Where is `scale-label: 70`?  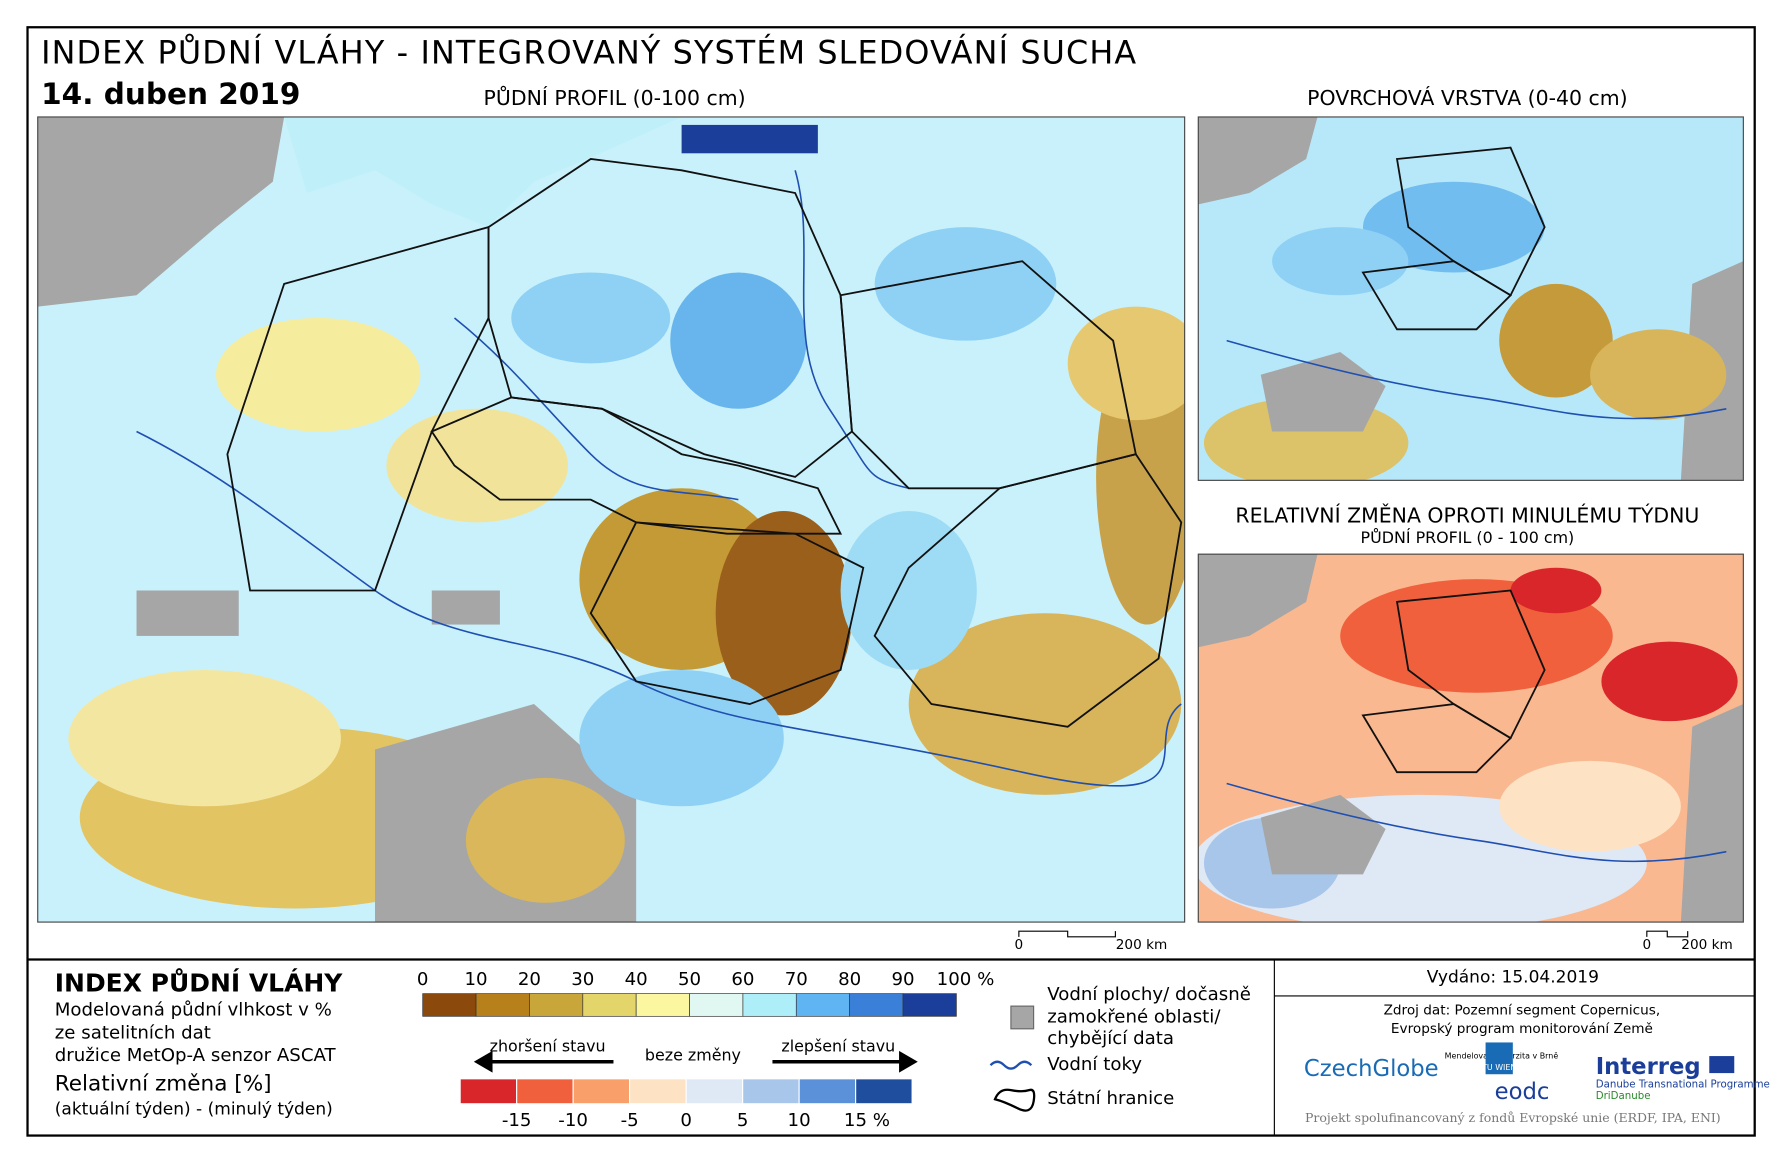 scale-label: 70 is located at coordinates (796, 979).